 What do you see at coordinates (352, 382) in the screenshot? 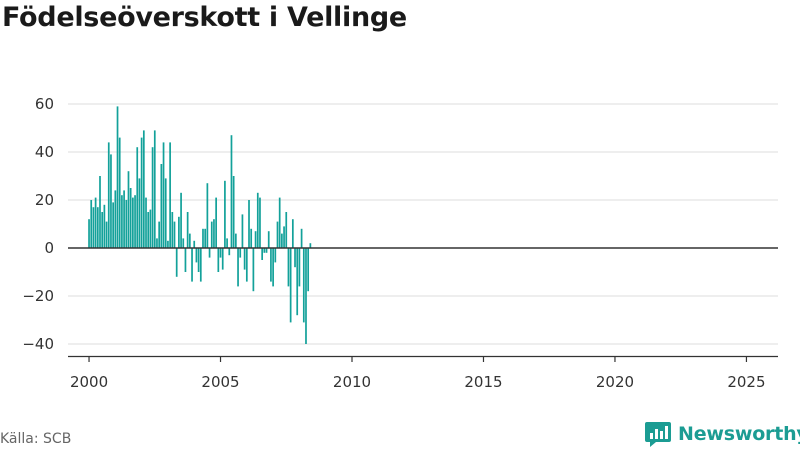
I see `x-tick-label: 2010` at bounding box center [352, 382].